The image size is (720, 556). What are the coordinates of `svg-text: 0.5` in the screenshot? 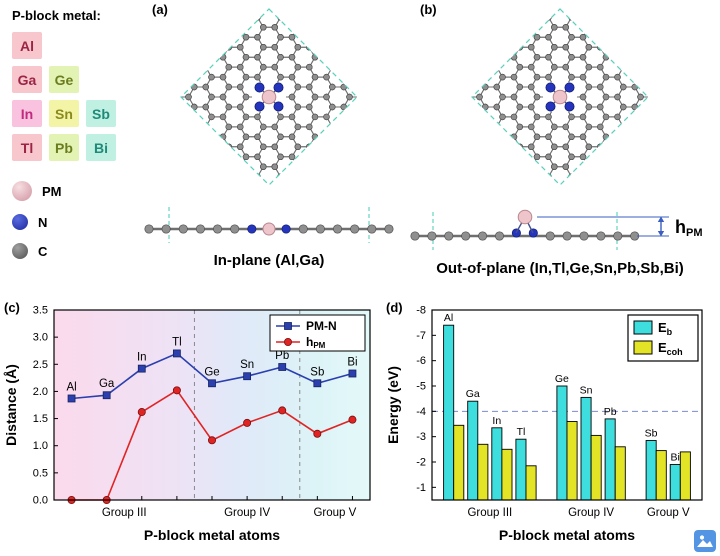 It's located at (40, 473).